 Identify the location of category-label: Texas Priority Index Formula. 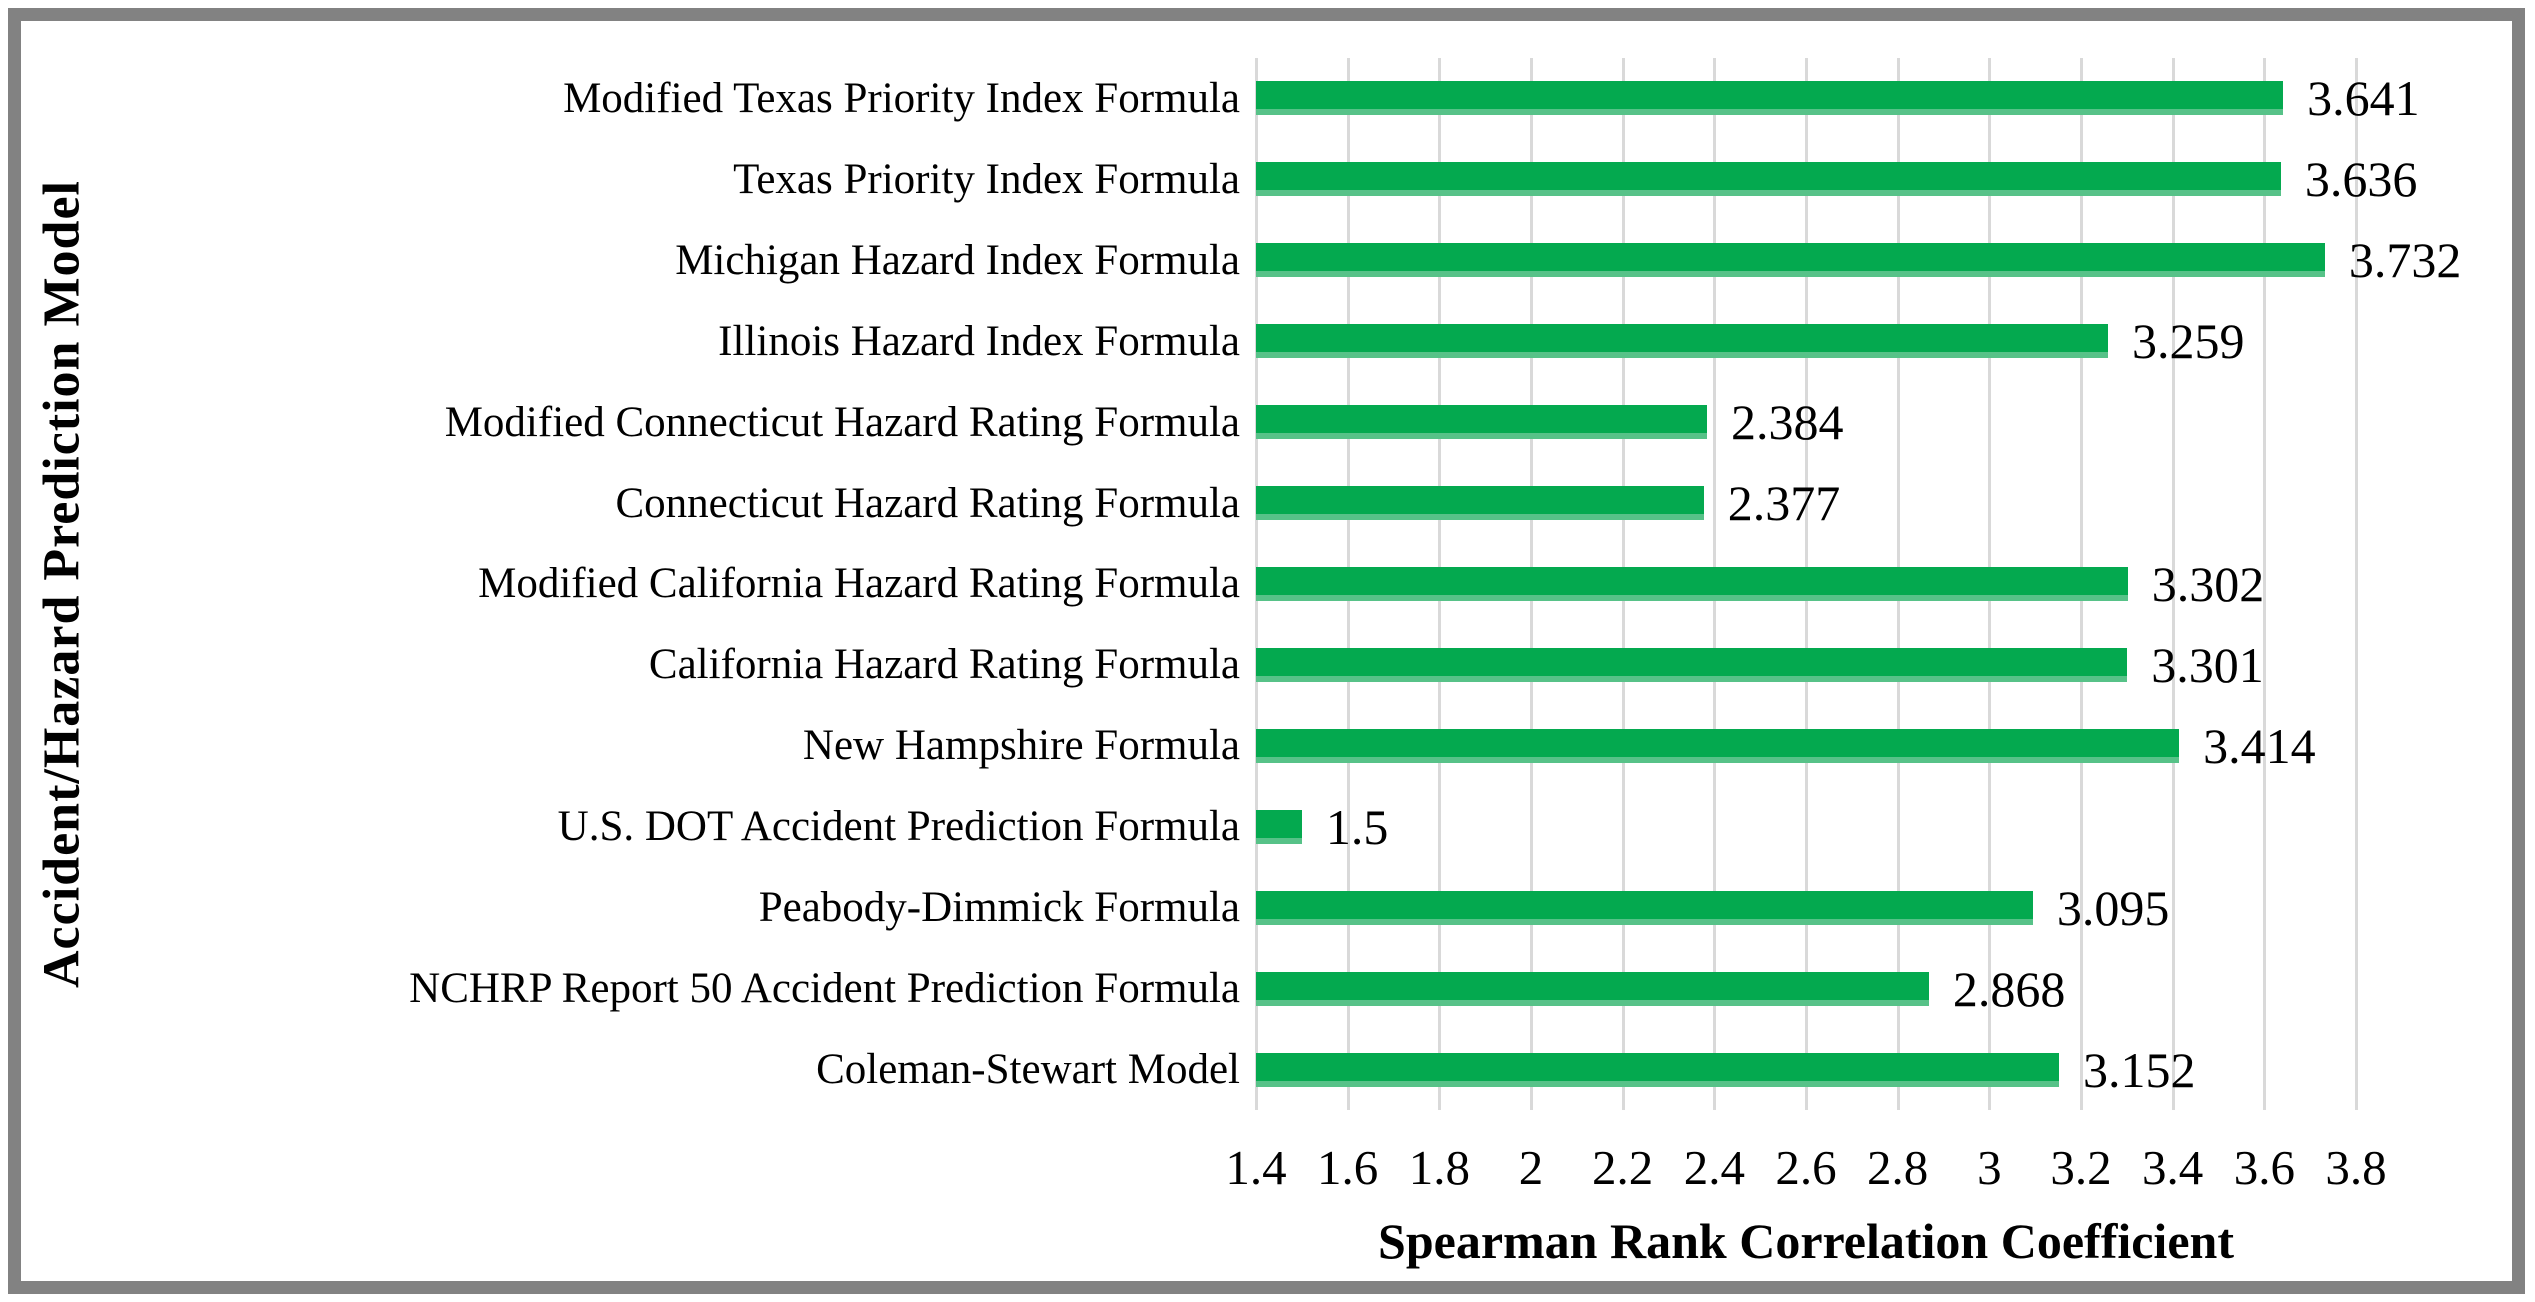
(986, 179).